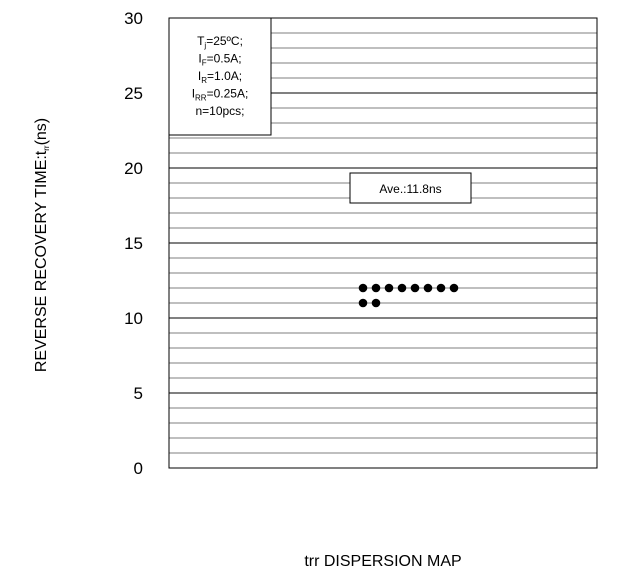  I want to click on y-tick-label: 10, so click(133, 318).